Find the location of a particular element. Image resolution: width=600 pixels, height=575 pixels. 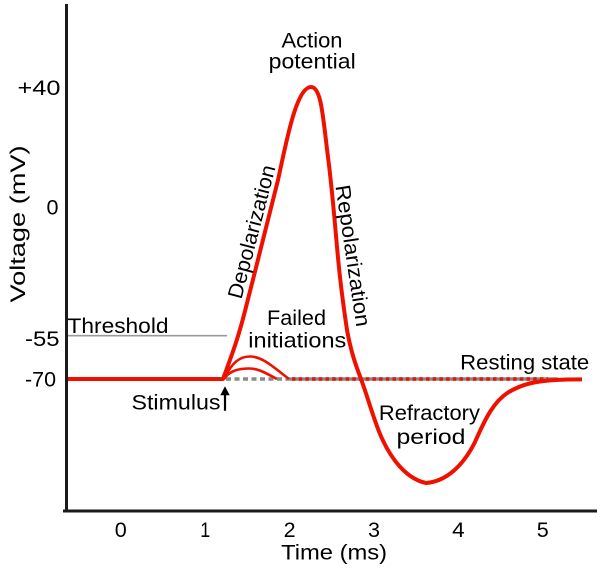

svg-text: -70 is located at coordinates (40, 380).